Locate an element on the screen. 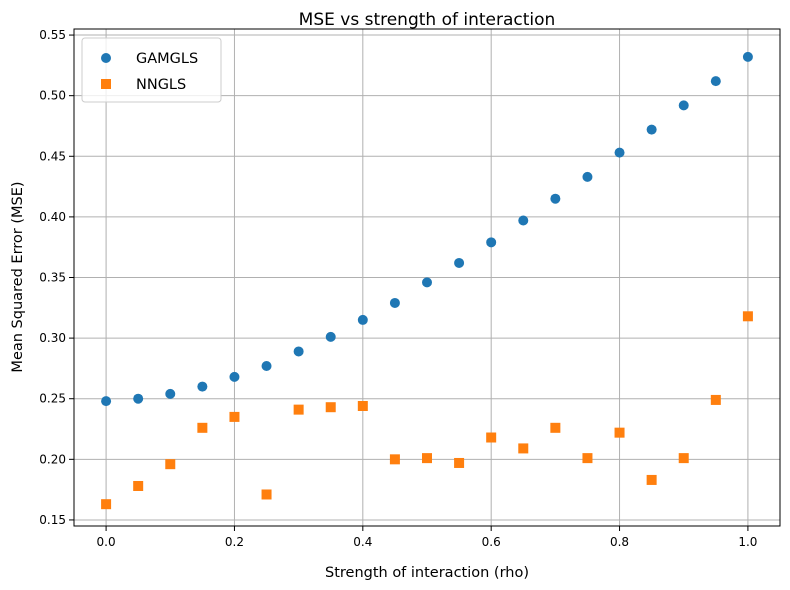 The width and height of the screenshot is (790, 590). legend-box is located at coordinates (151, 70).